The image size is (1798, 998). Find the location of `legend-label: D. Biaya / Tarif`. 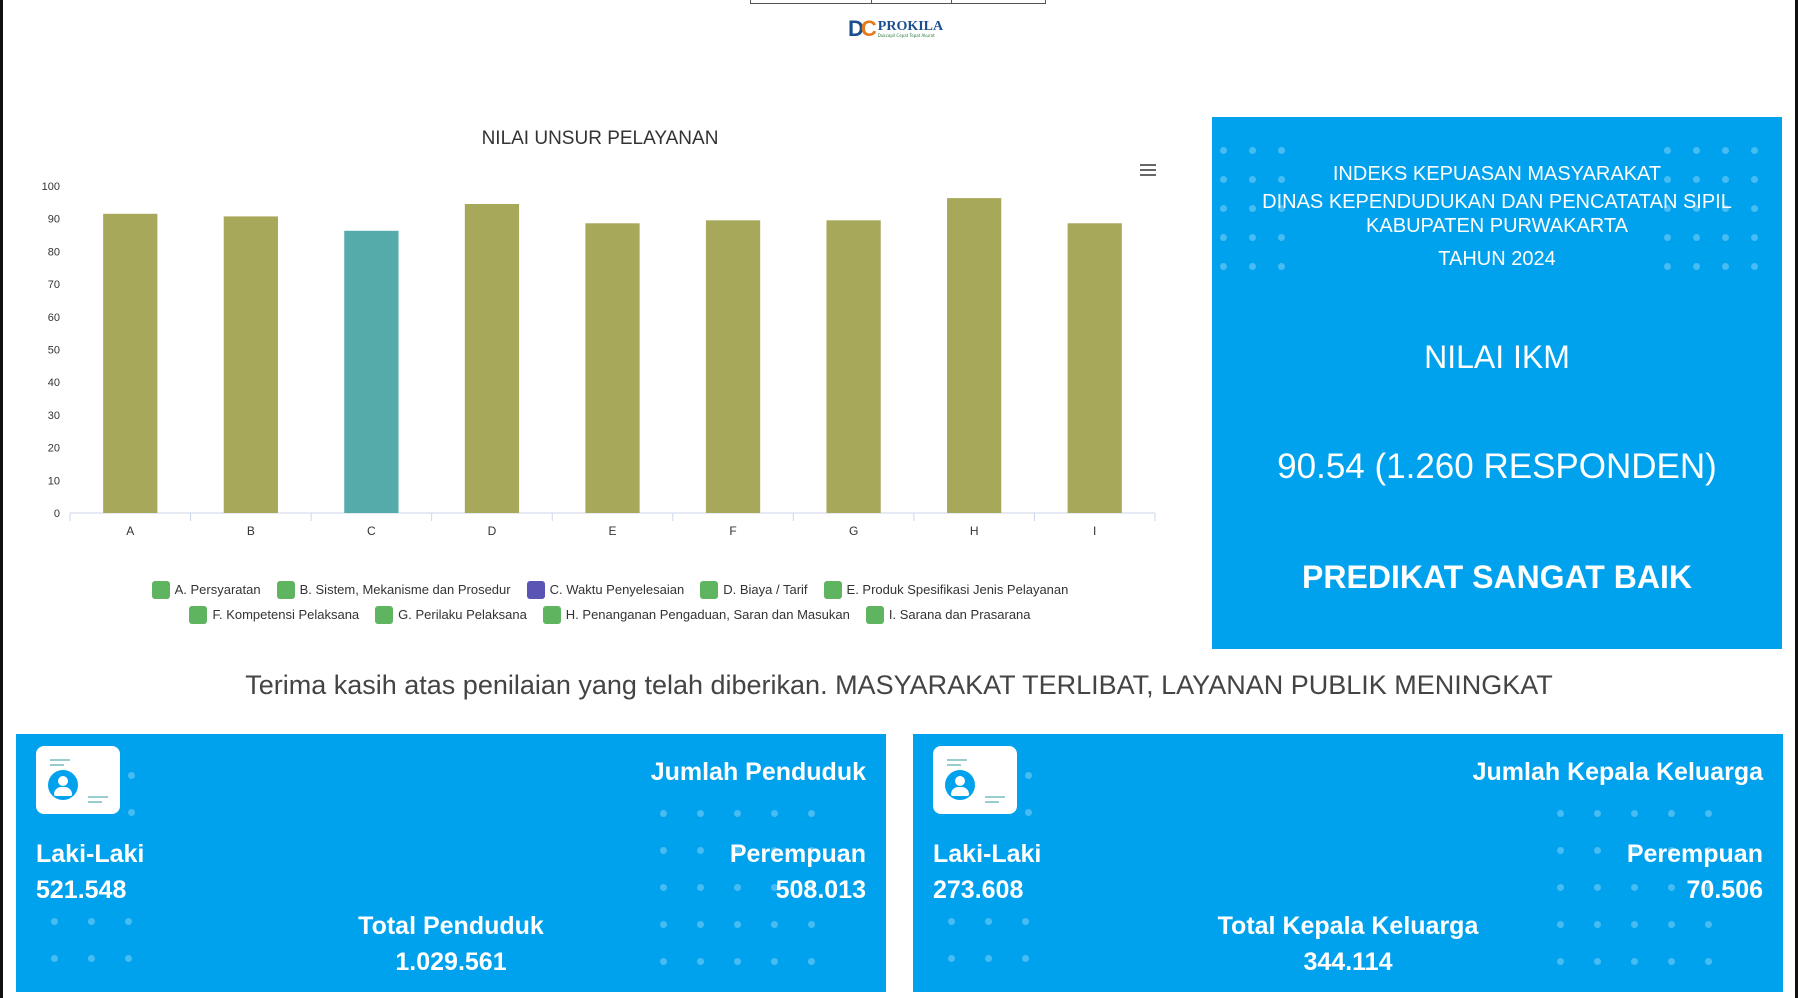

legend-label: D. Biaya / Tarif is located at coordinates (765, 589).